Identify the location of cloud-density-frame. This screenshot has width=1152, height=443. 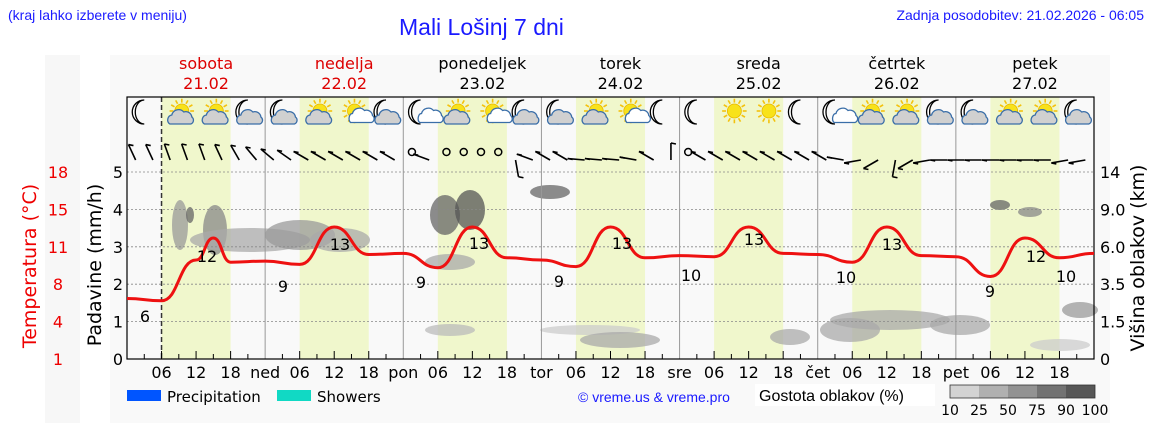
(1022, 391).